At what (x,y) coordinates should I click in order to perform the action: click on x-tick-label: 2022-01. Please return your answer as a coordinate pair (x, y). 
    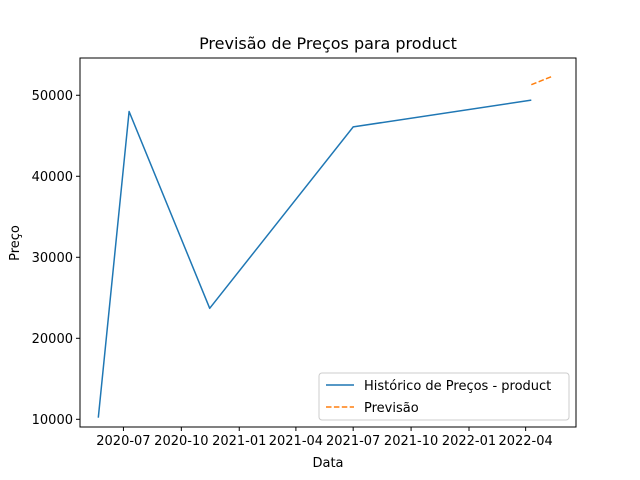
    Looking at the image, I should click on (469, 441).